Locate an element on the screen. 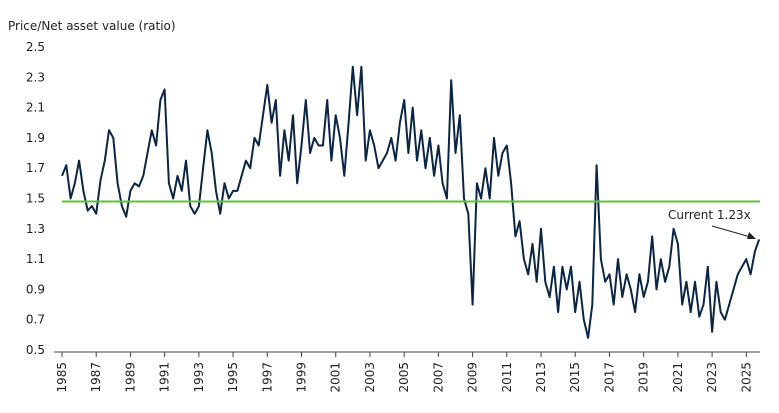 The image size is (779, 413). chart-title: Price/Net asset value (ratio) is located at coordinates (92, 26).